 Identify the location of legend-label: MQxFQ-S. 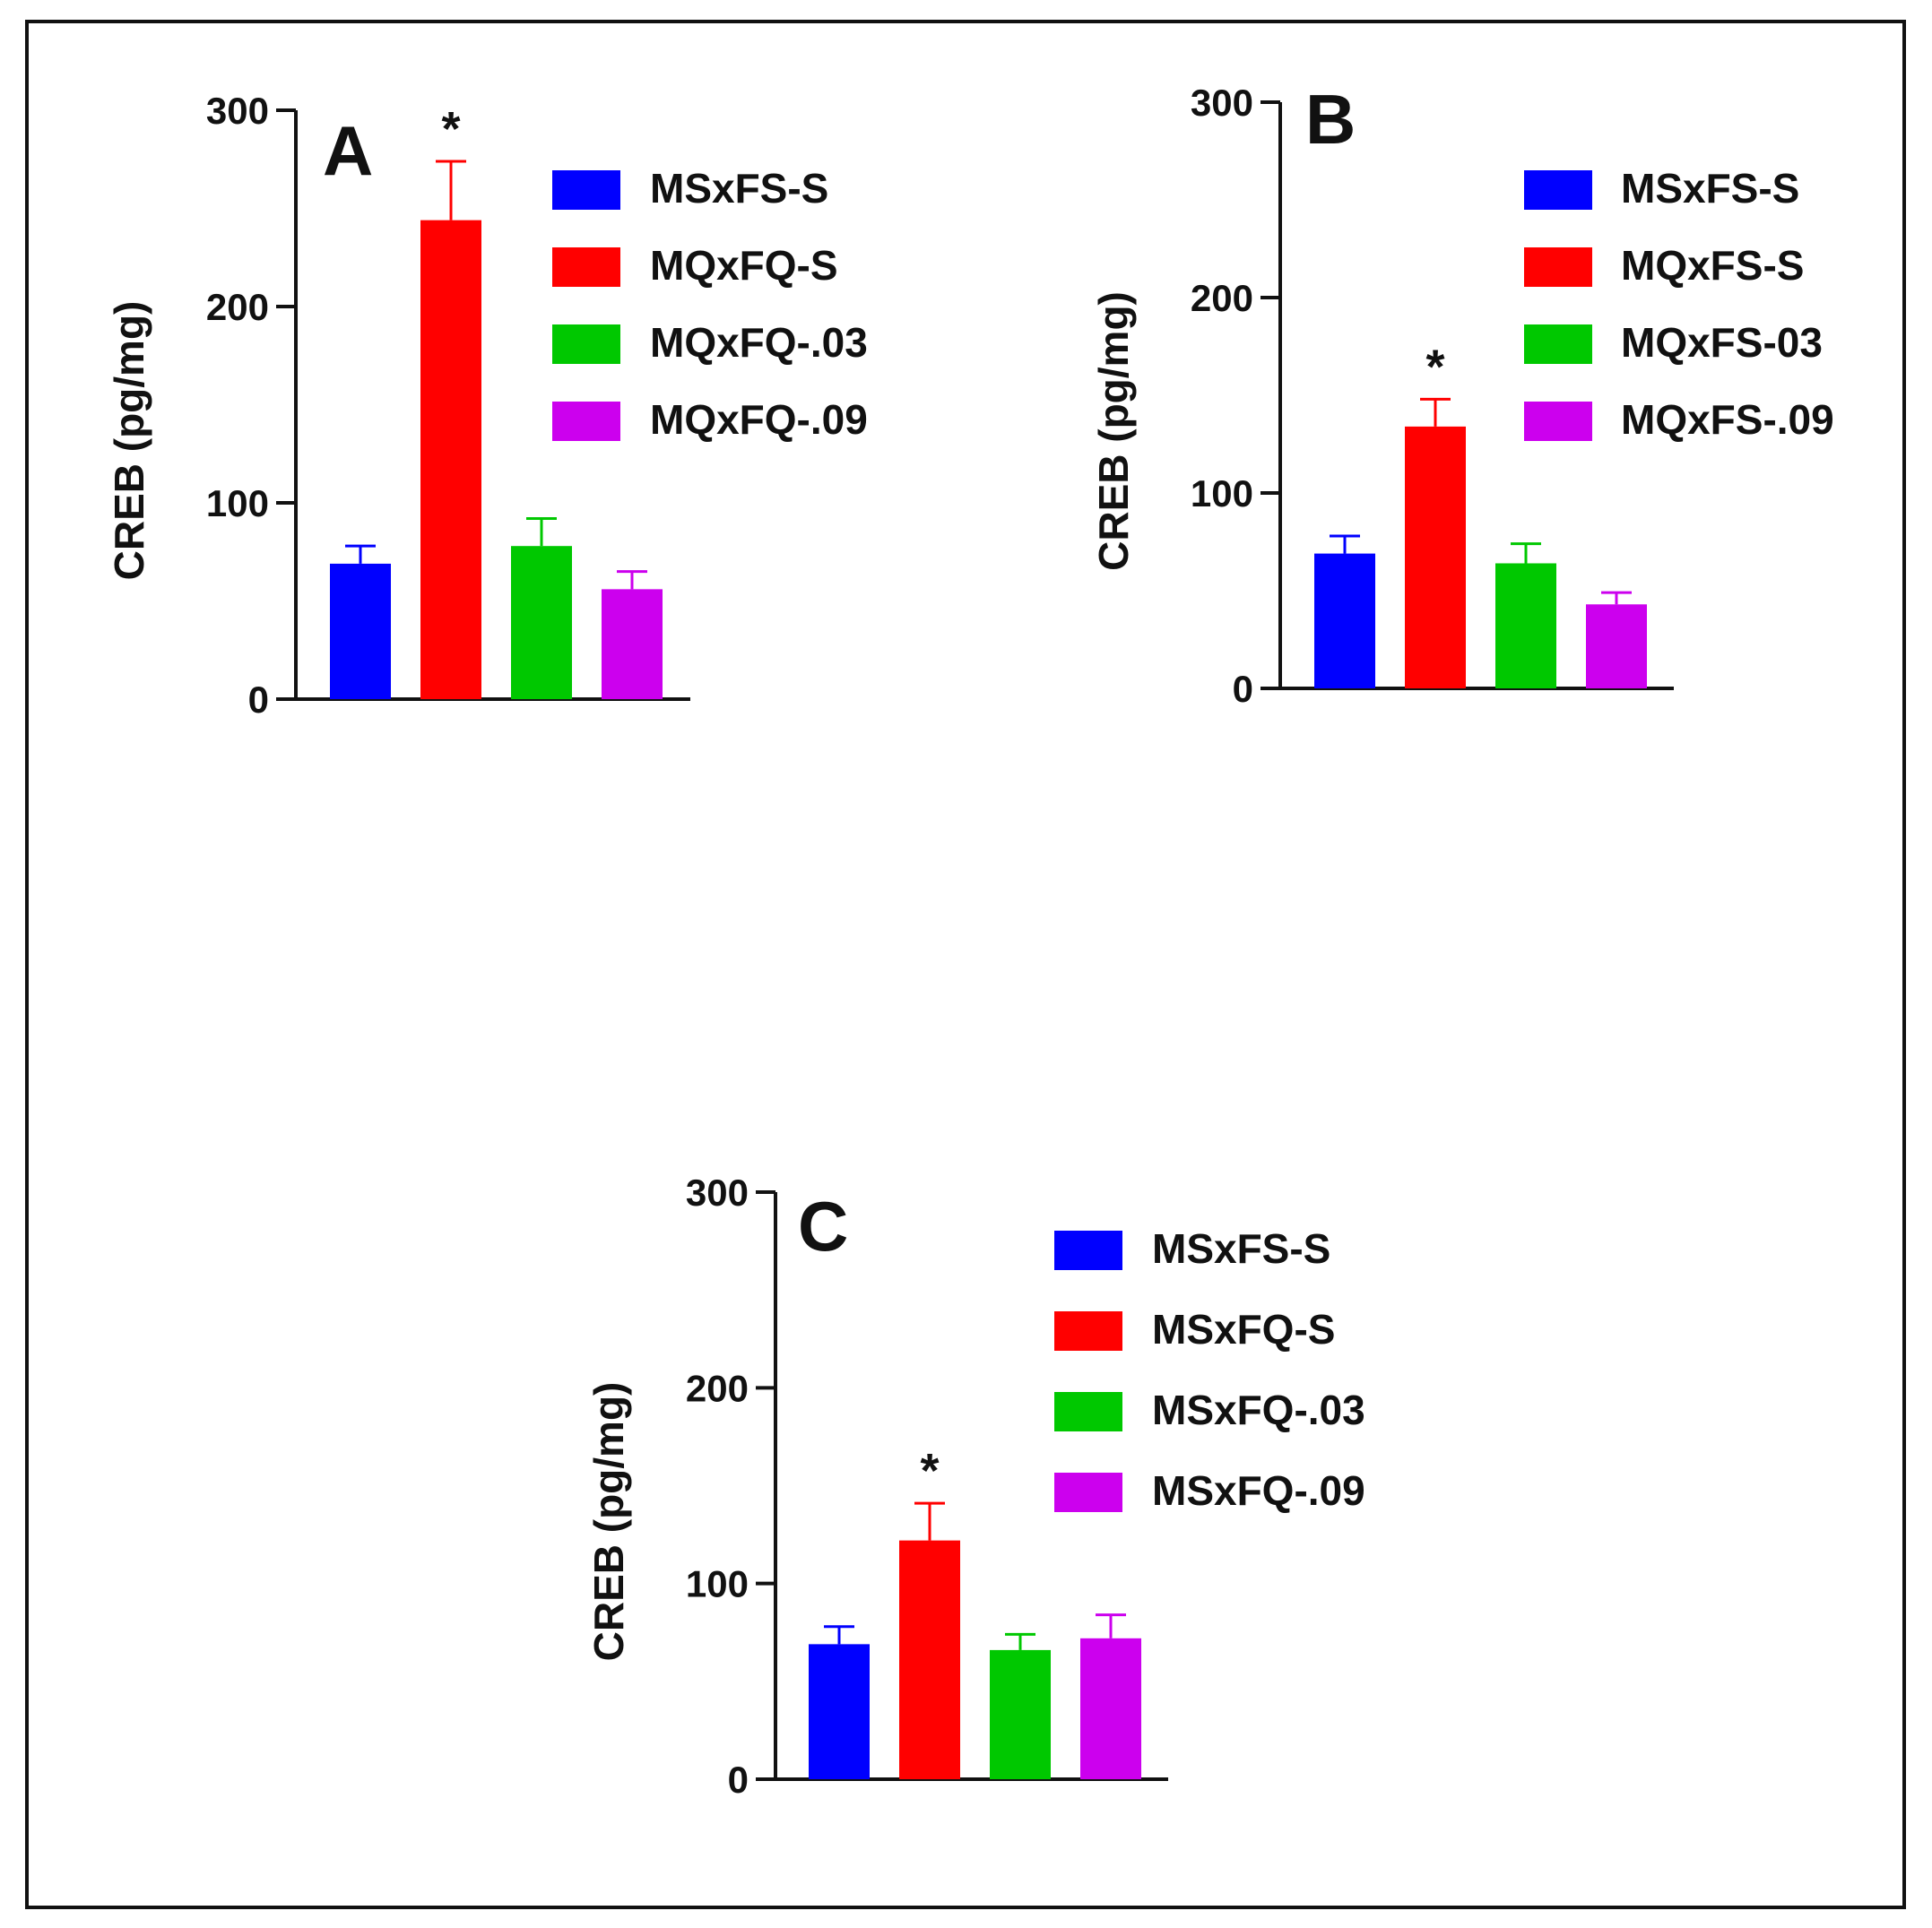
(744, 266).